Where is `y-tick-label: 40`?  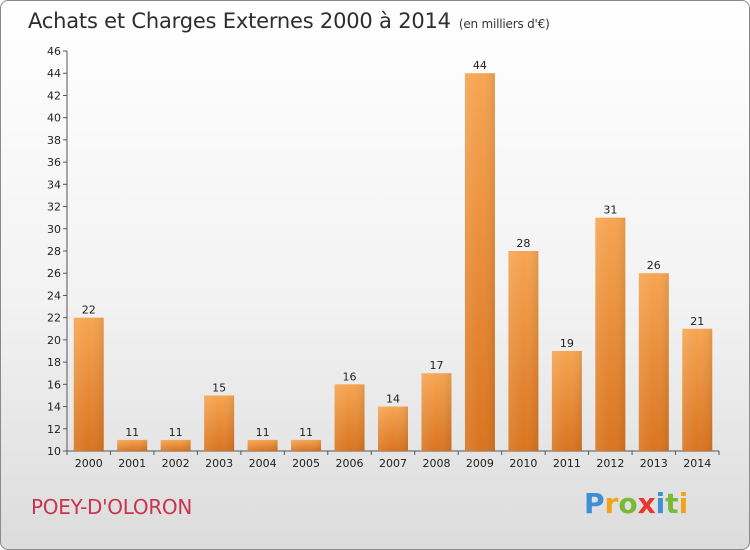
y-tick-label: 40 is located at coordinates (54, 118).